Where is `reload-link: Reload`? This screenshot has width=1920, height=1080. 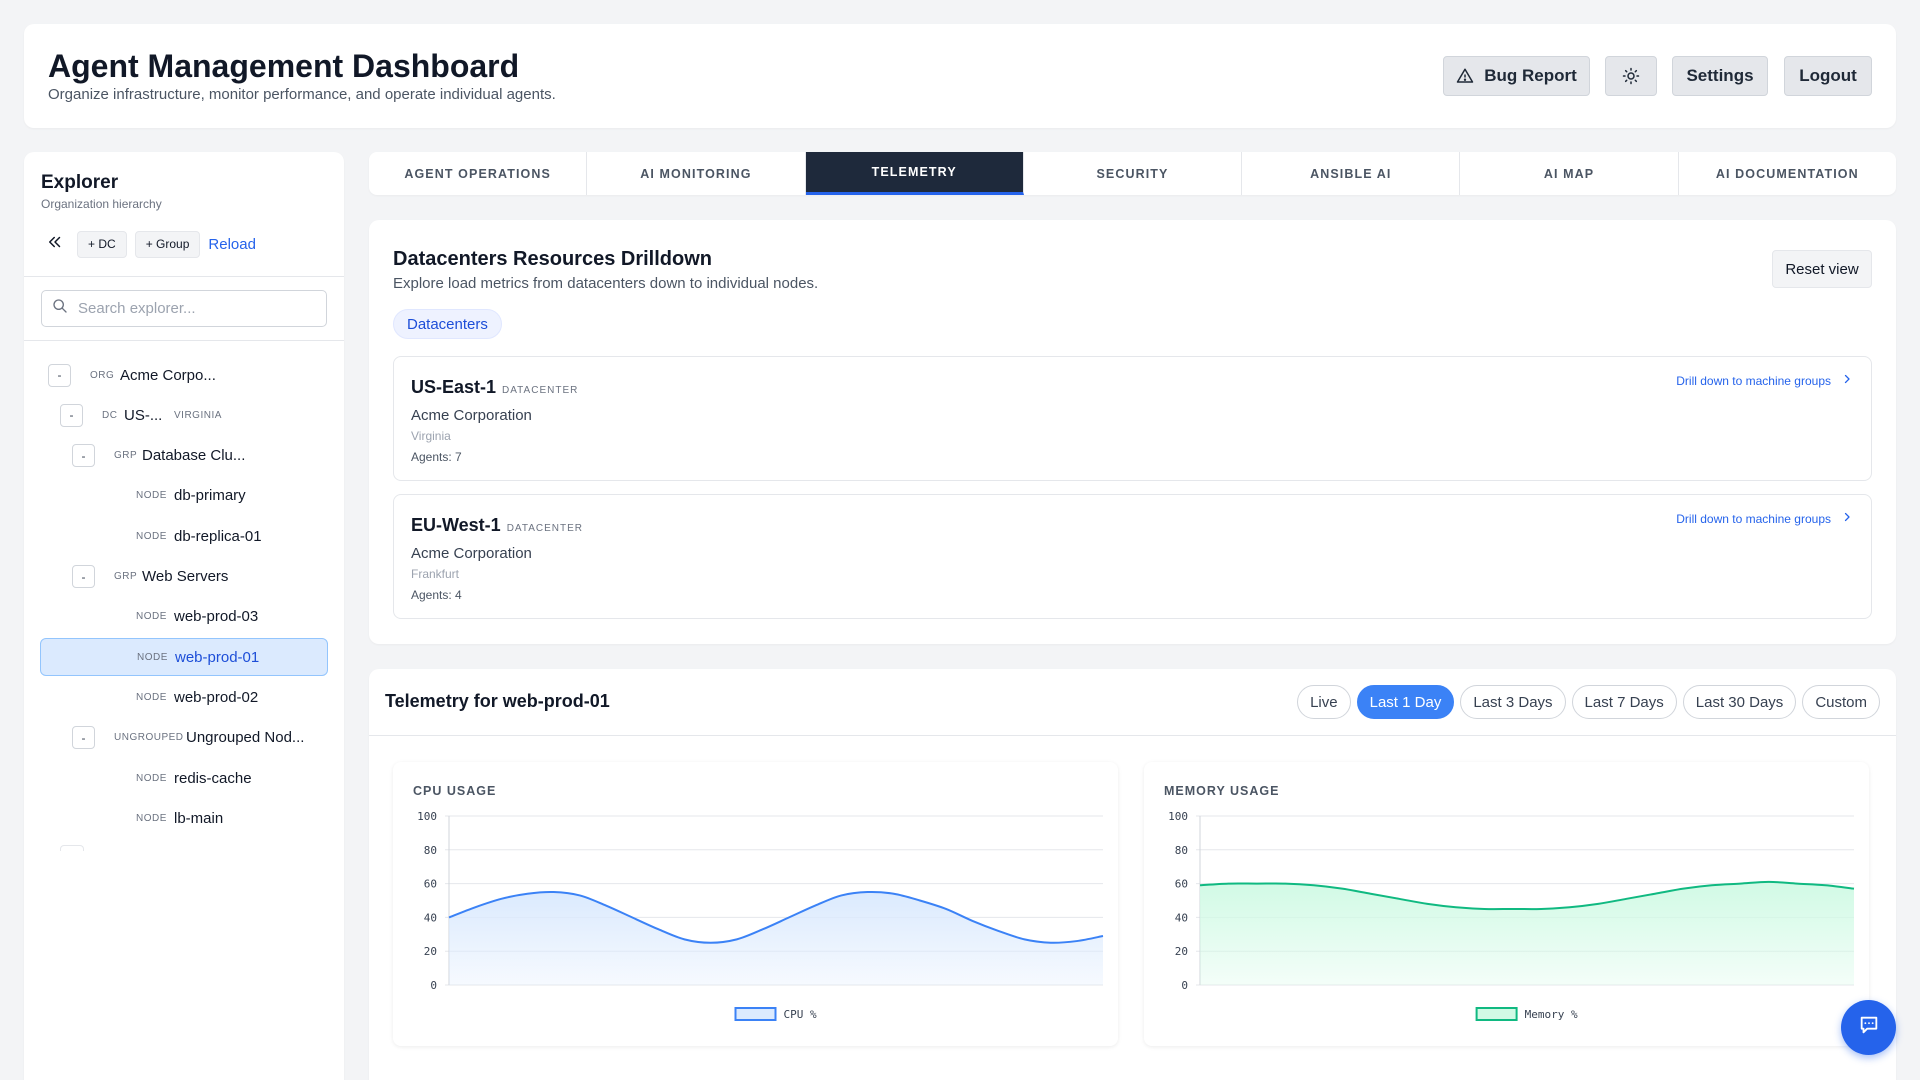
reload-link: Reload is located at coordinates (232, 244).